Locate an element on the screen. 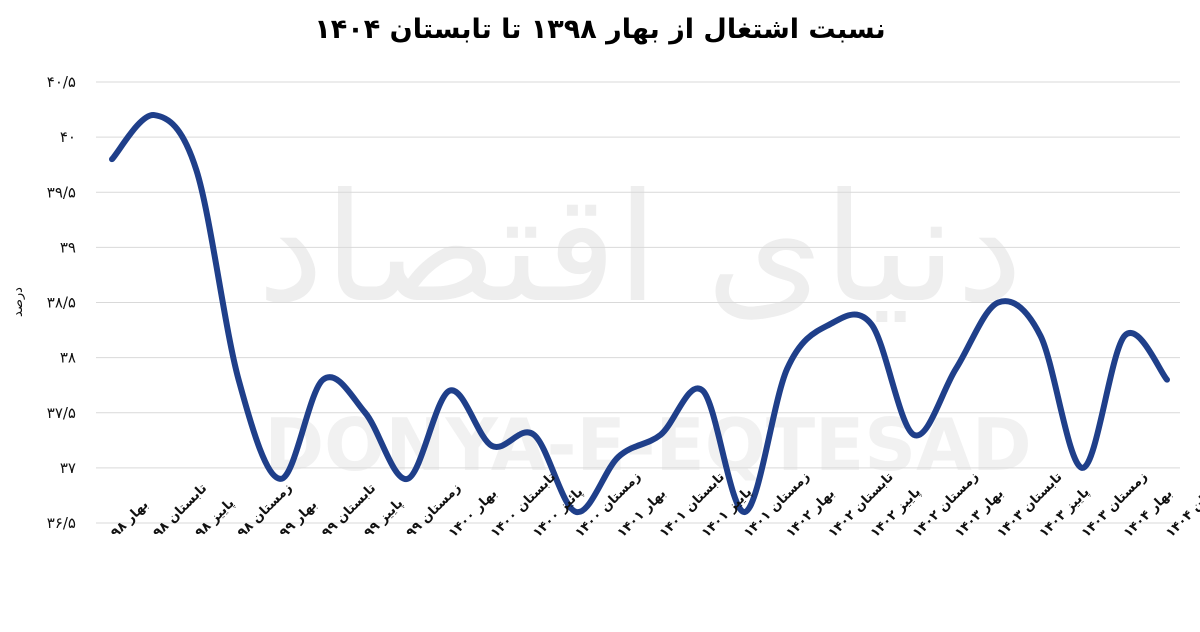  y-tick-label: ۳۹ is located at coordinates (68, 247).